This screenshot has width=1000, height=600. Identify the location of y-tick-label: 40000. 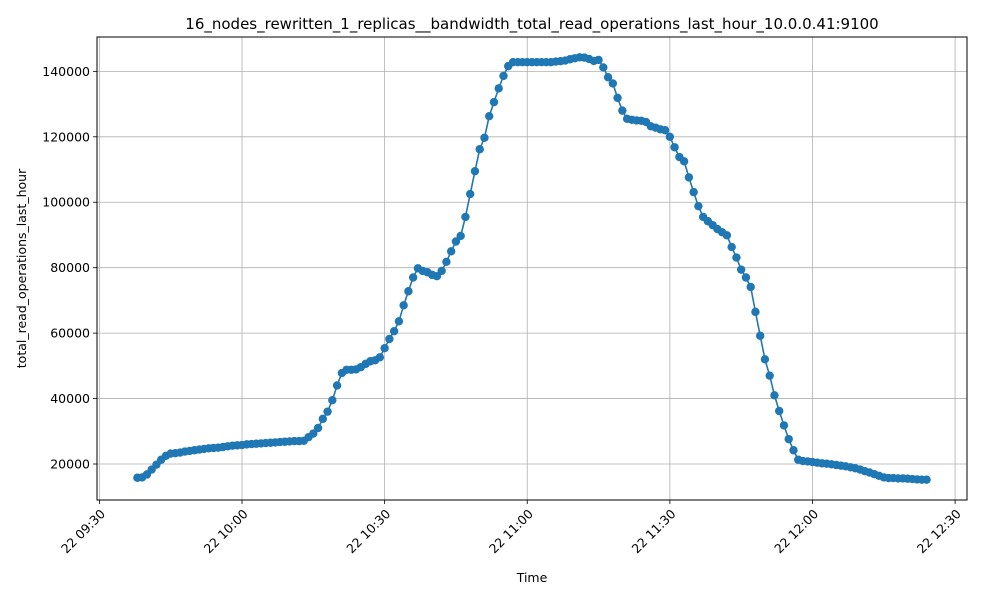
(70, 398).